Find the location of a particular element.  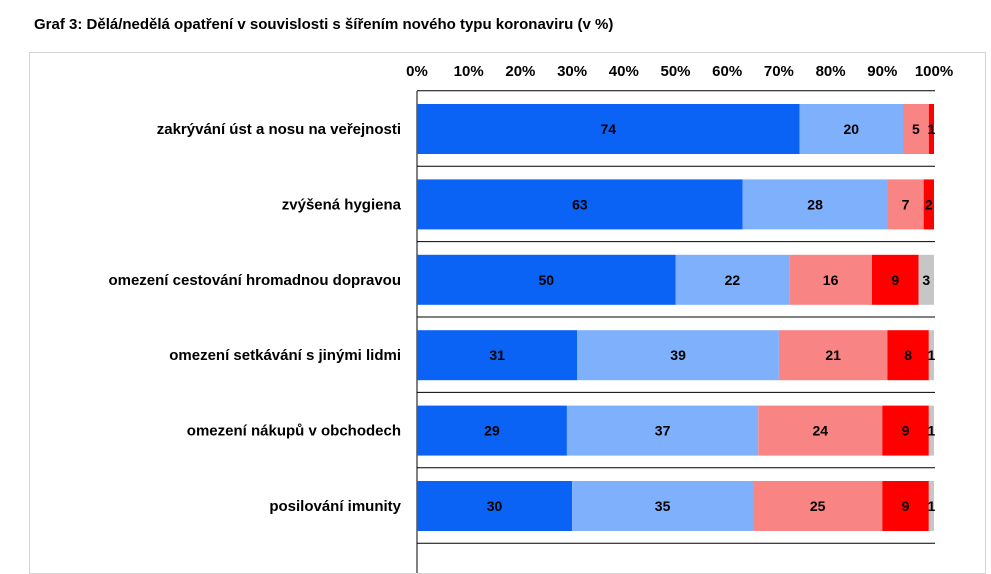

data-label: 28 is located at coordinates (815, 204).